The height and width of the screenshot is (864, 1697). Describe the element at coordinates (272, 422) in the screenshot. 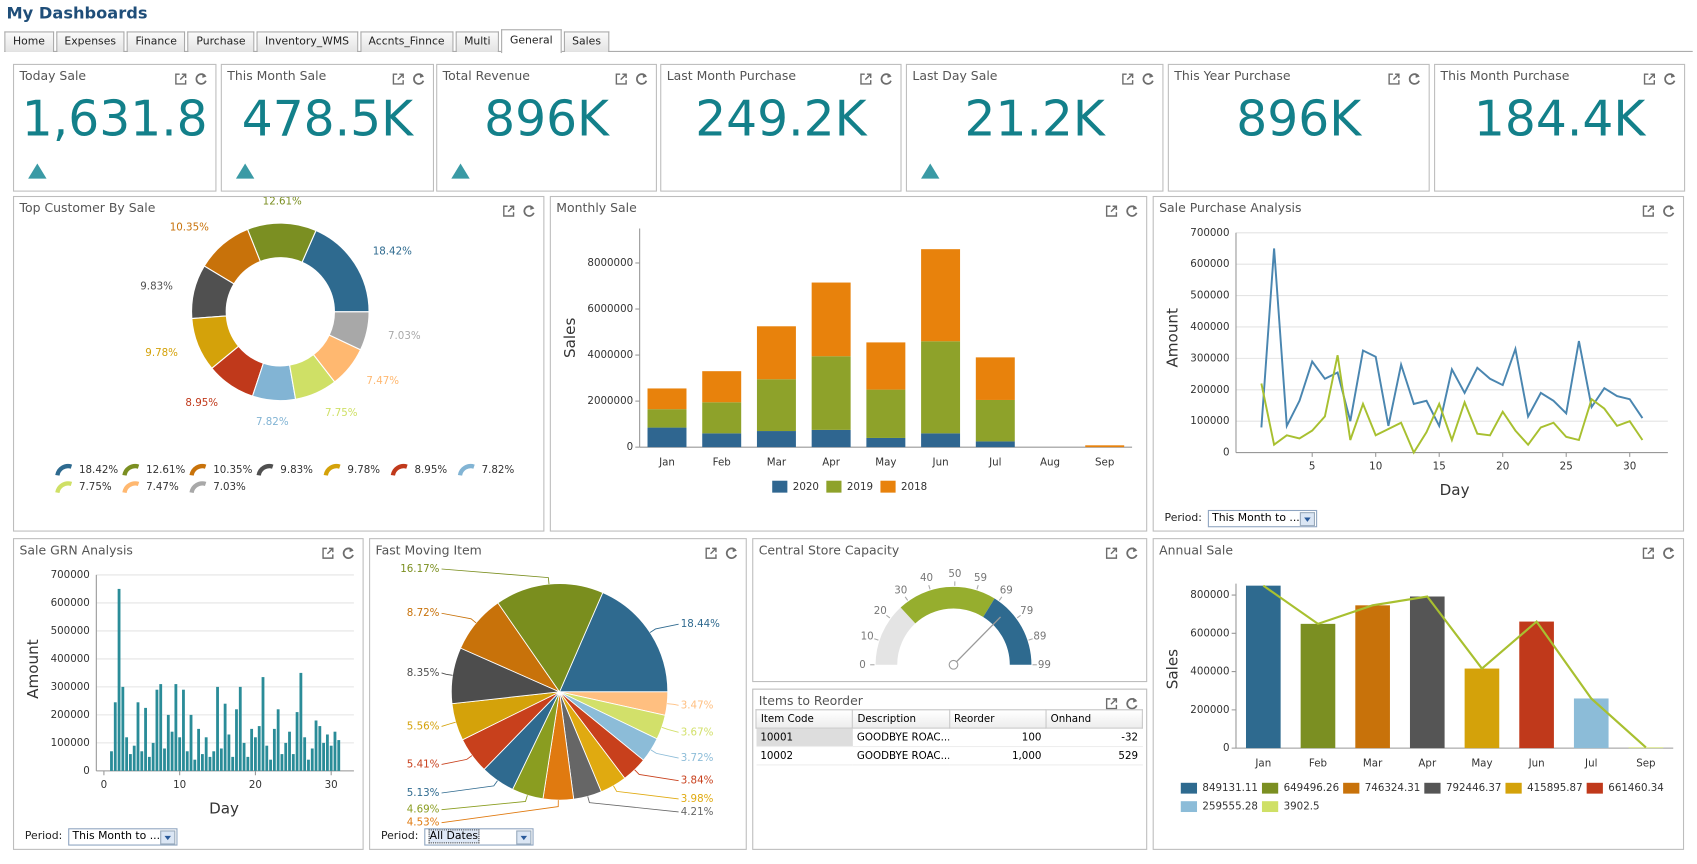

I see `data-label: 7.82%` at that location.